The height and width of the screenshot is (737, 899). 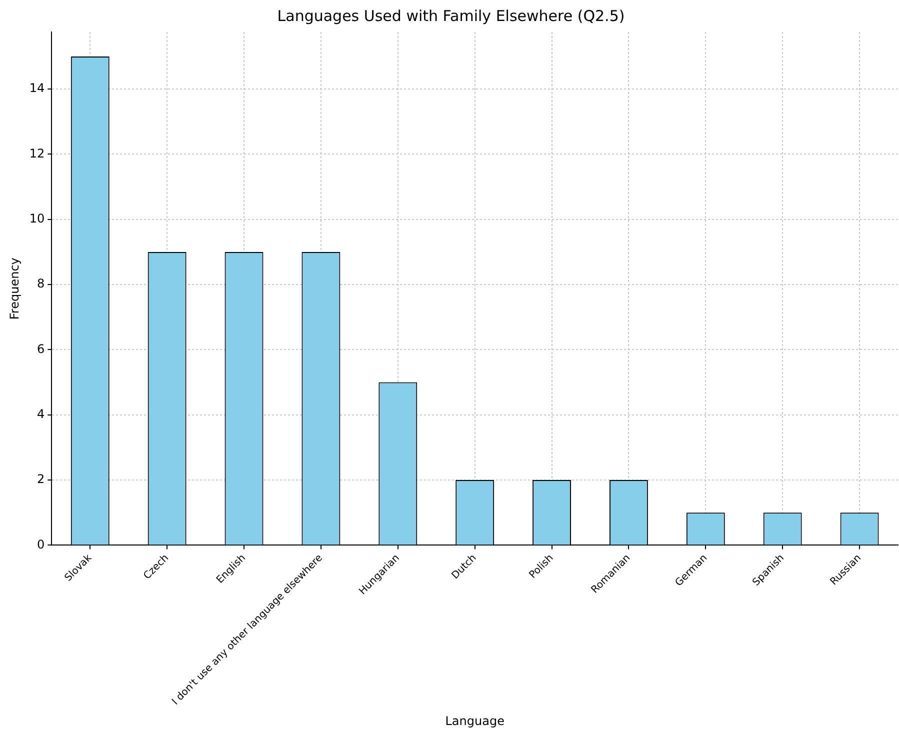 What do you see at coordinates (451, 15) in the screenshot?
I see `chart-title: Languages Used with Family Elsewhere (Q2.5)` at bounding box center [451, 15].